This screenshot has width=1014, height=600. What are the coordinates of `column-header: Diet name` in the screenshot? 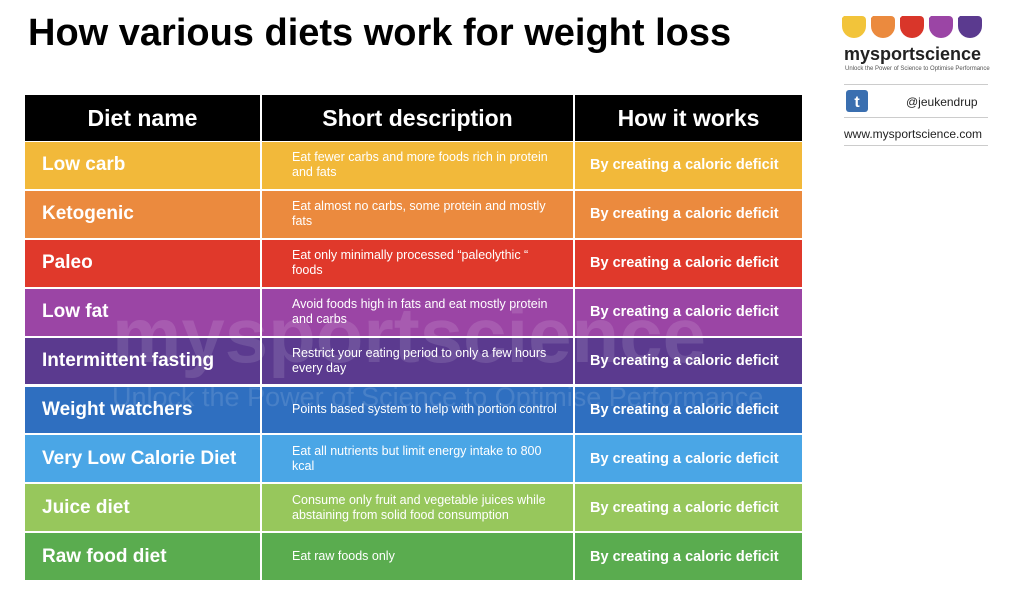 It's located at (142, 118).